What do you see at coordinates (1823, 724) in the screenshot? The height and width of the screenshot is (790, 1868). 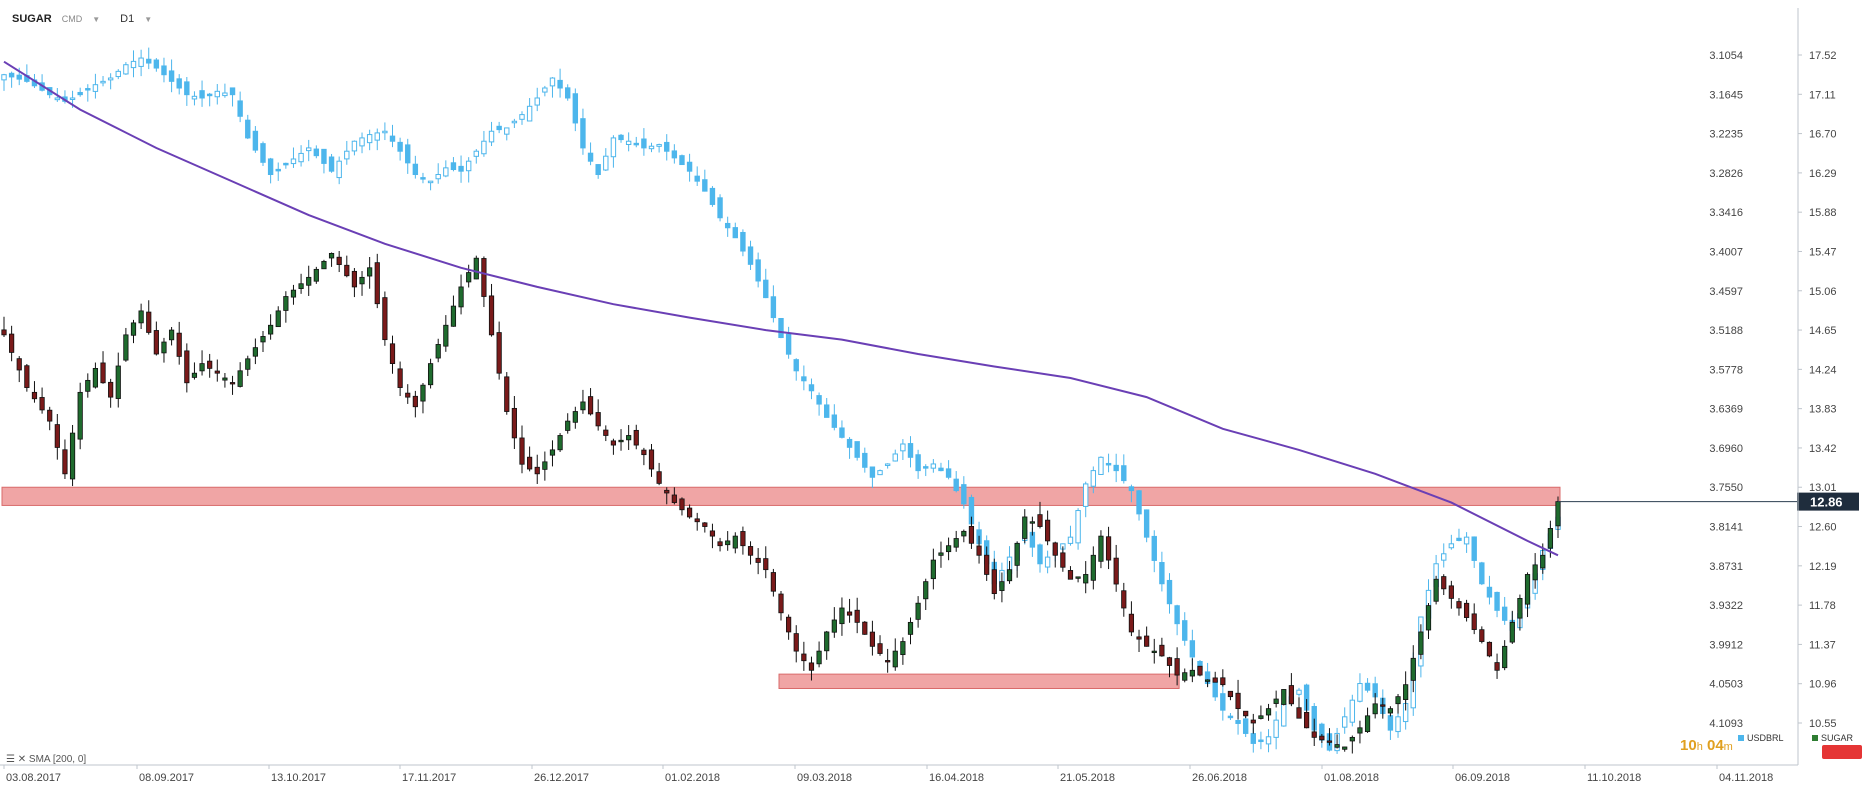 I see `y-tick-label-sugar: 10.55` at bounding box center [1823, 724].